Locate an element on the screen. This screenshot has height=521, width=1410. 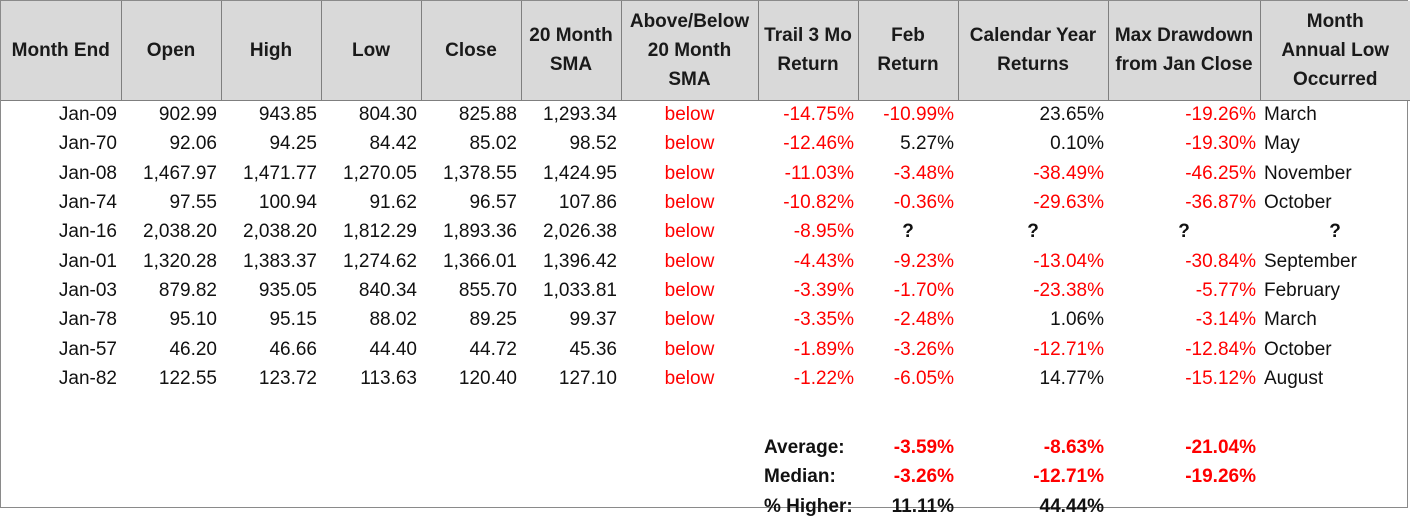
cell-sma: 127.10 is located at coordinates (587, 378).